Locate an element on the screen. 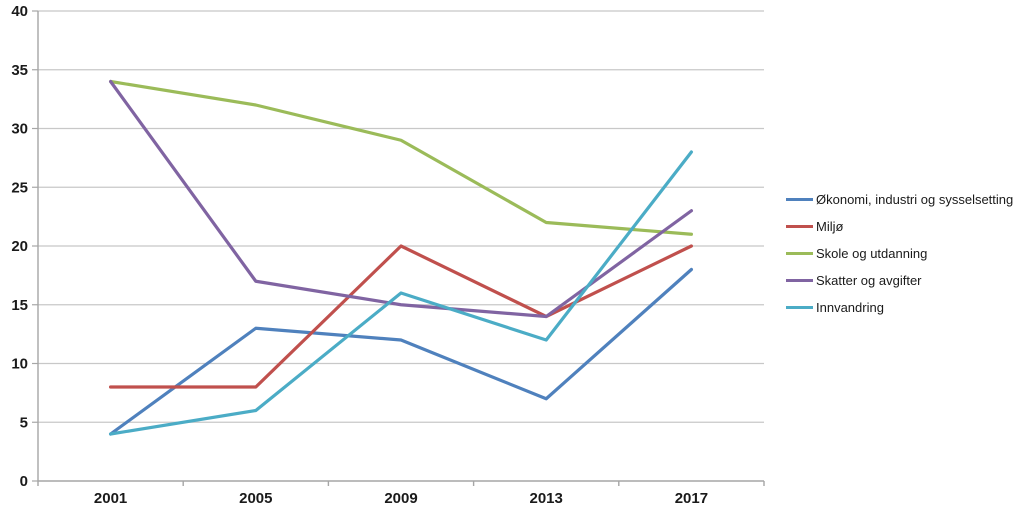  legend-item-3: Skatter og avgifter is located at coordinates (899, 280).